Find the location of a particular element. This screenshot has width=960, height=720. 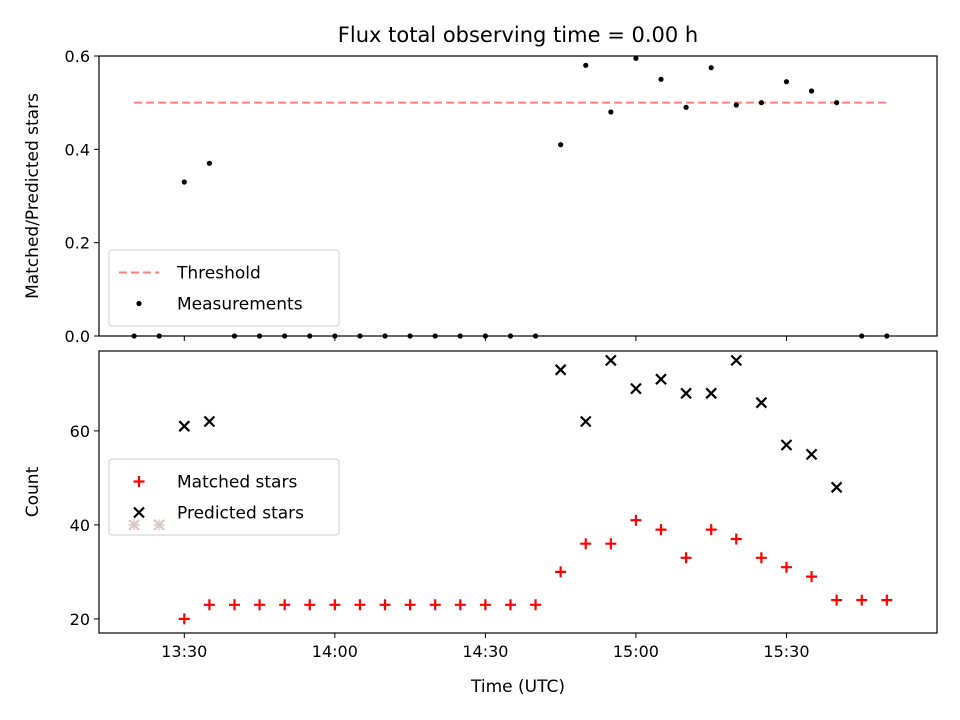

y-axis-label: Matched/Predicted stars is located at coordinates (33, 196).